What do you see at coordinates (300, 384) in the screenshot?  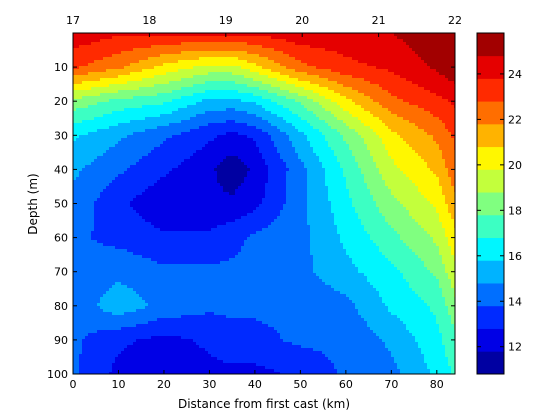 I see `x-tick-label: 50` at bounding box center [300, 384].